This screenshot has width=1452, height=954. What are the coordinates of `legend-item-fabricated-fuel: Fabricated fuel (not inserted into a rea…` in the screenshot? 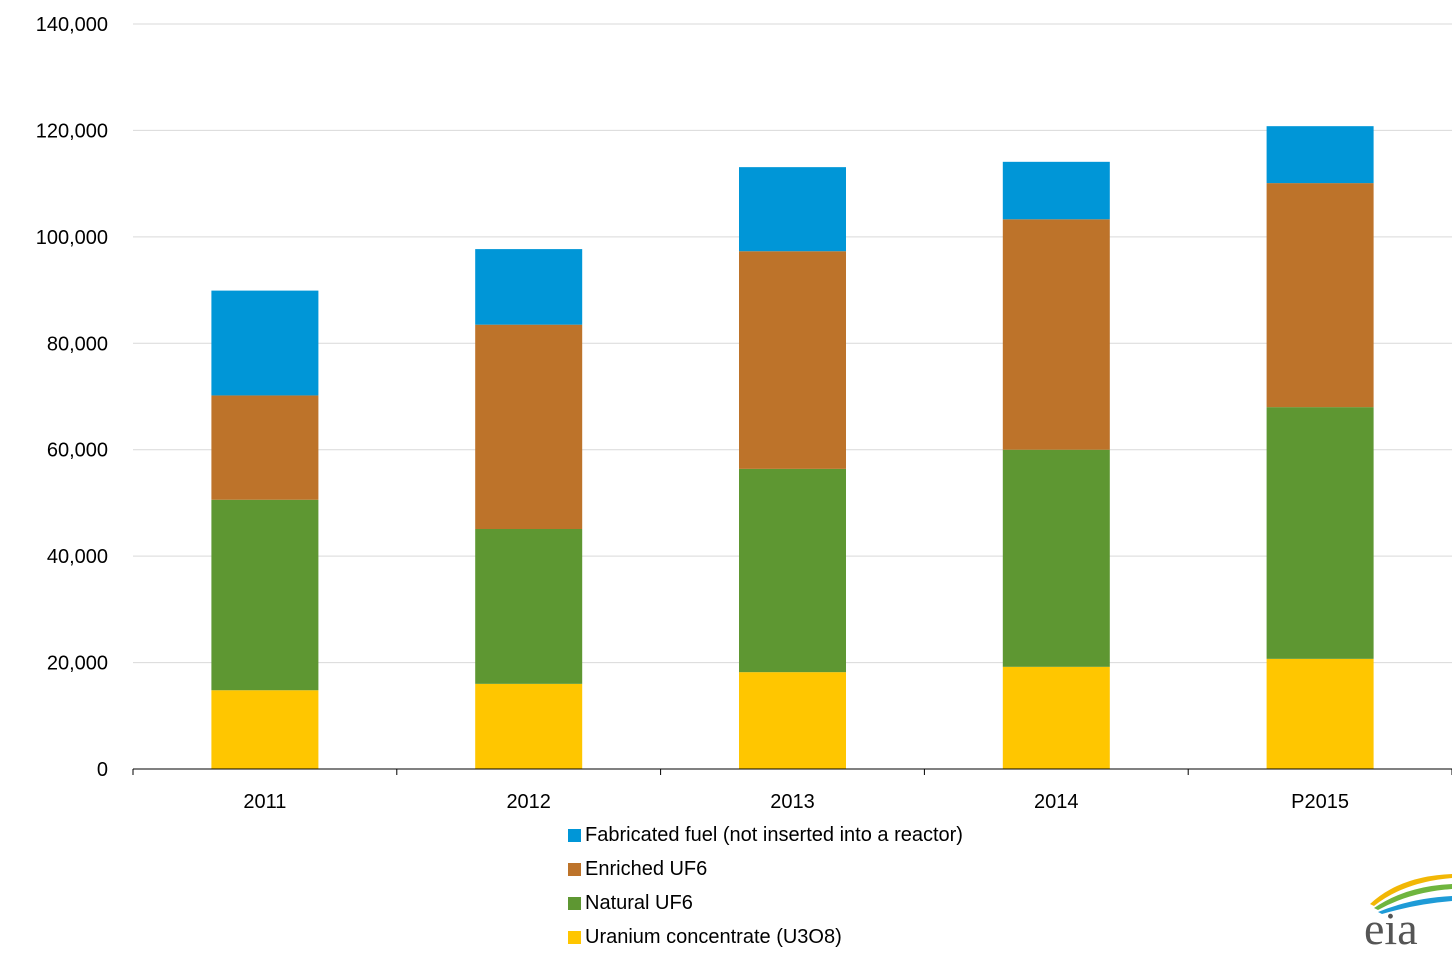 It's located at (765, 835).